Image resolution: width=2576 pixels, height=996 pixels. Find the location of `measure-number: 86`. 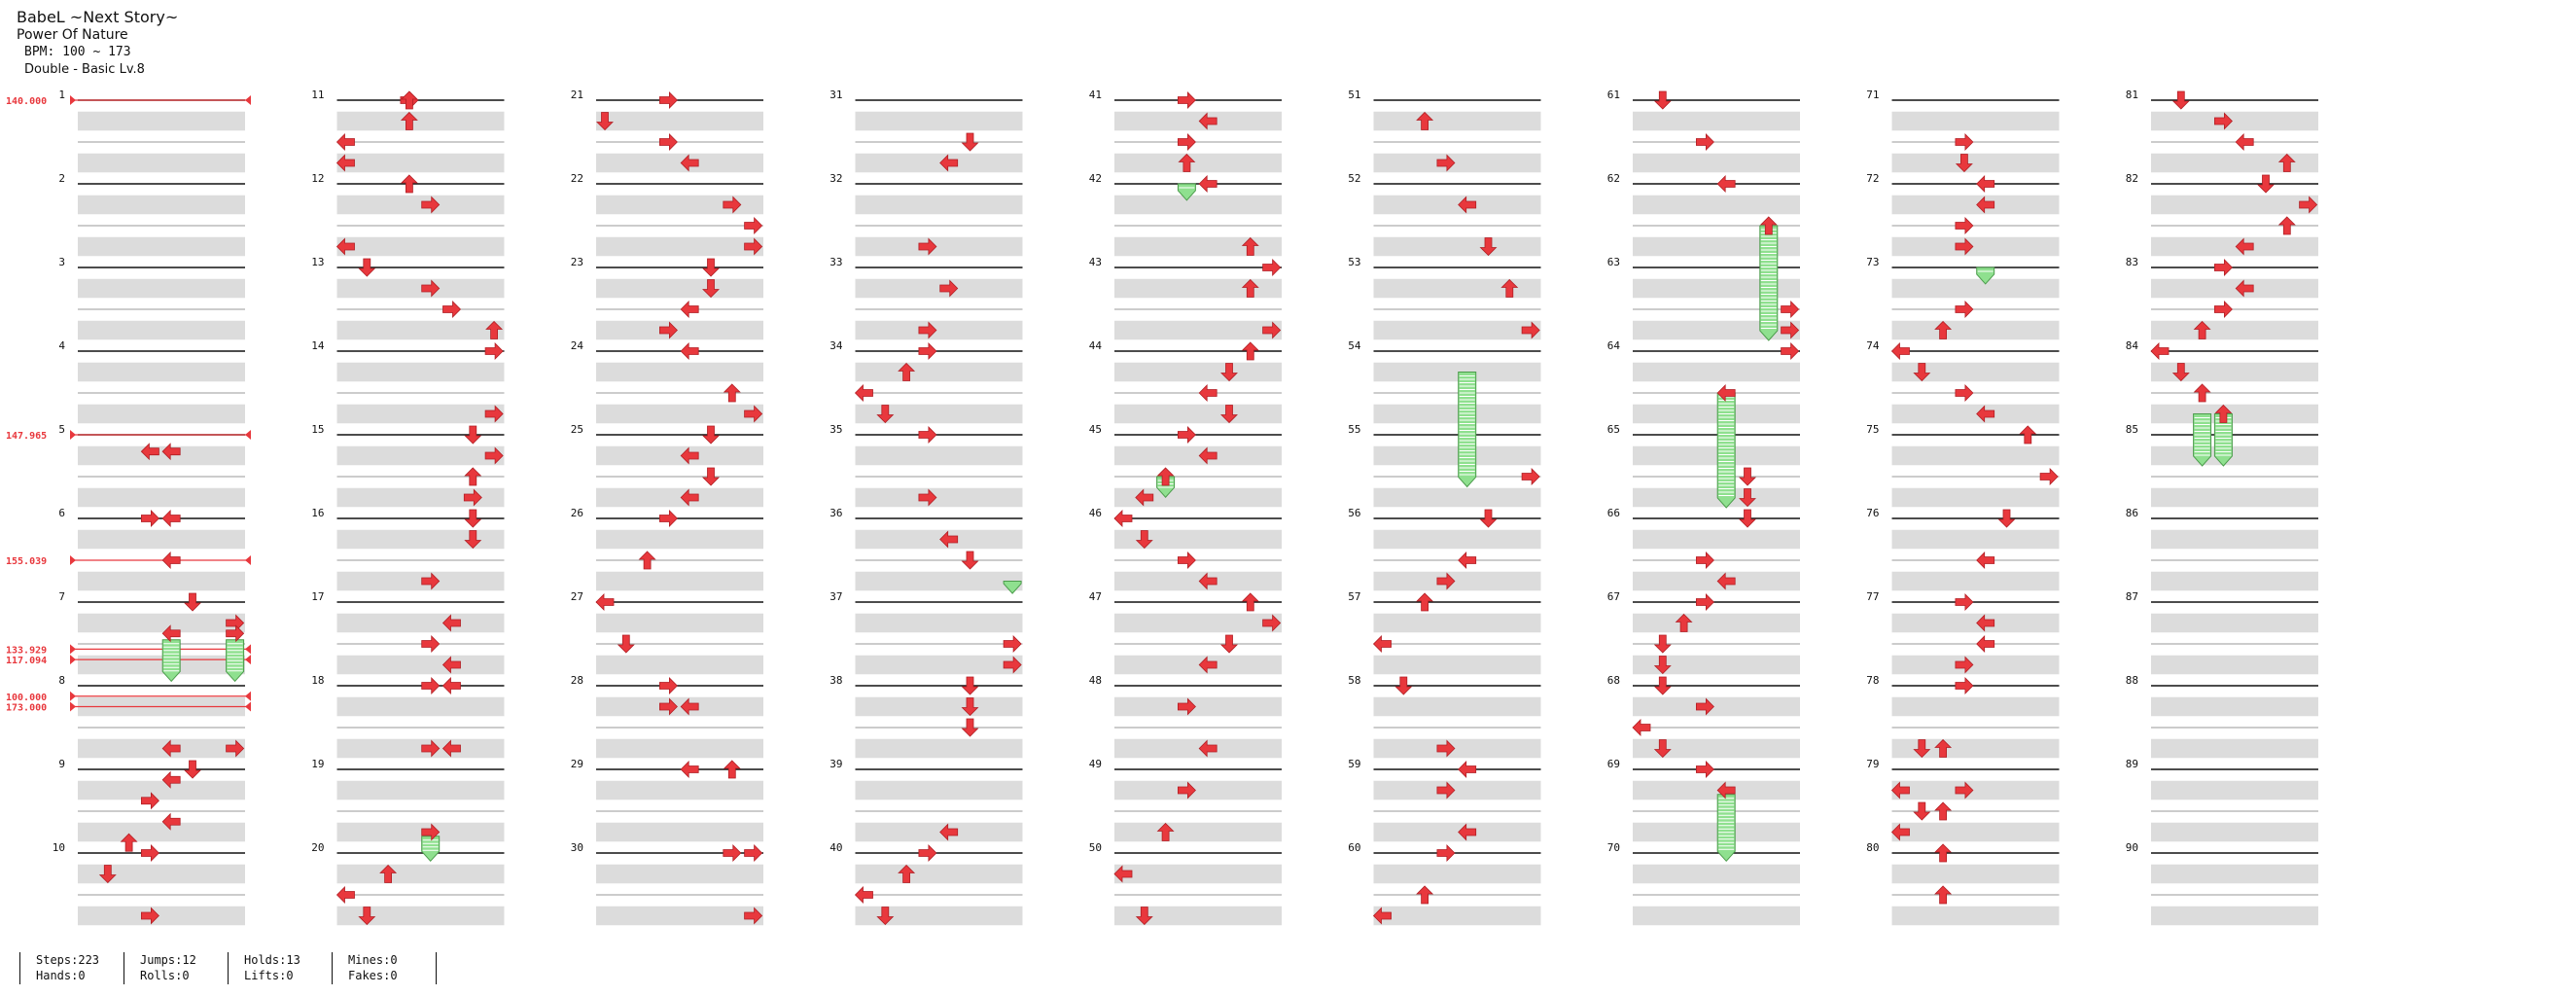

measure-number: 86 is located at coordinates (2132, 513).